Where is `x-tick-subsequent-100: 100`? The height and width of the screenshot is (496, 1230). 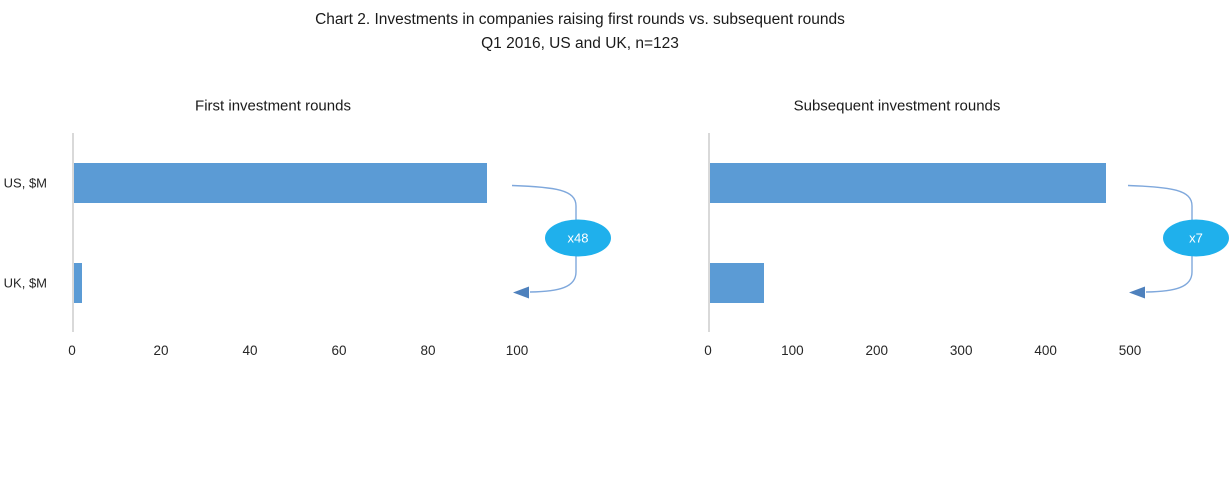 x-tick-subsequent-100: 100 is located at coordinates (792, 350).